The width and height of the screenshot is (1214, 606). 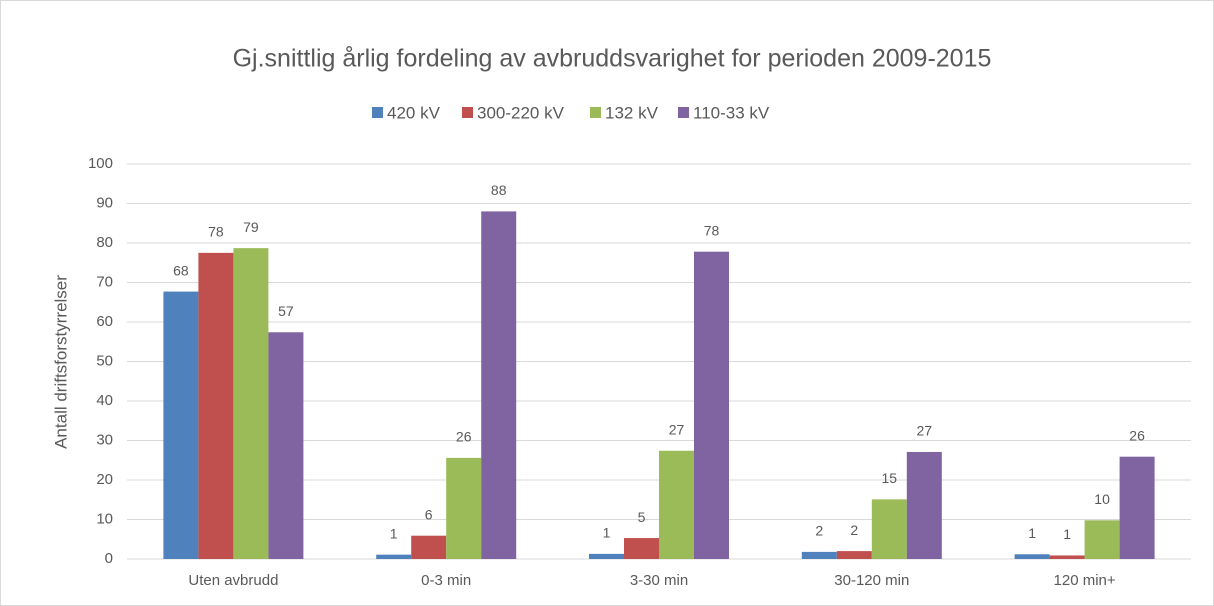 I want to click on y-tick-label: 70, so click(x=104, y=281).